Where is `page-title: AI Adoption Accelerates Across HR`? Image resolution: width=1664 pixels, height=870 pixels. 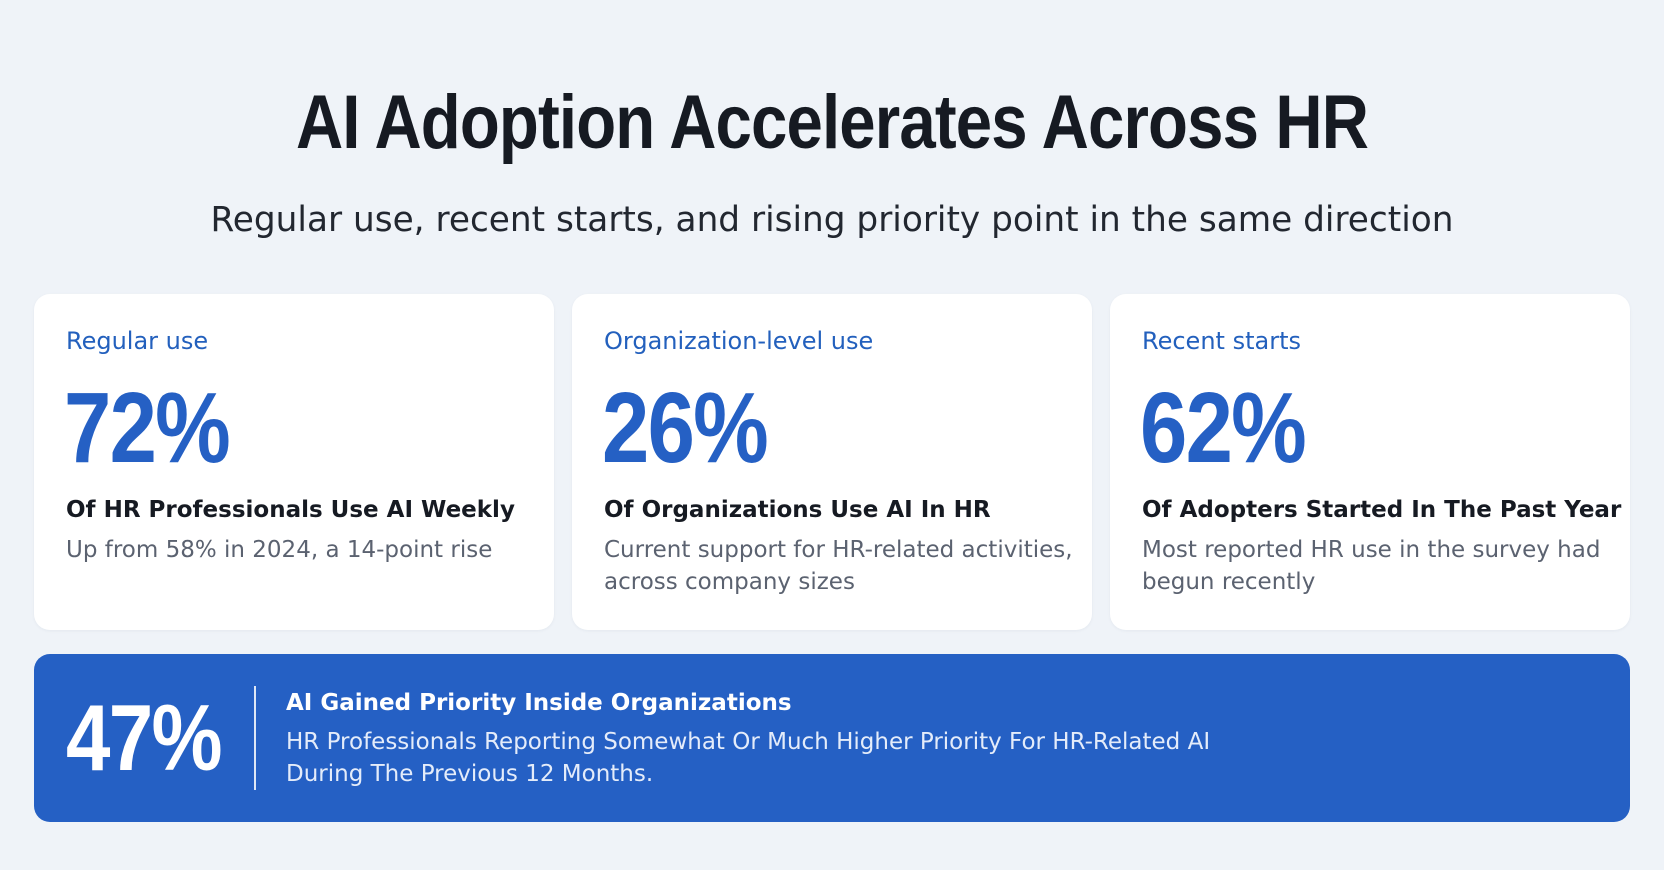 page-title: AI Adoption Accelerates Across HR is located at coordinates (832, 122).